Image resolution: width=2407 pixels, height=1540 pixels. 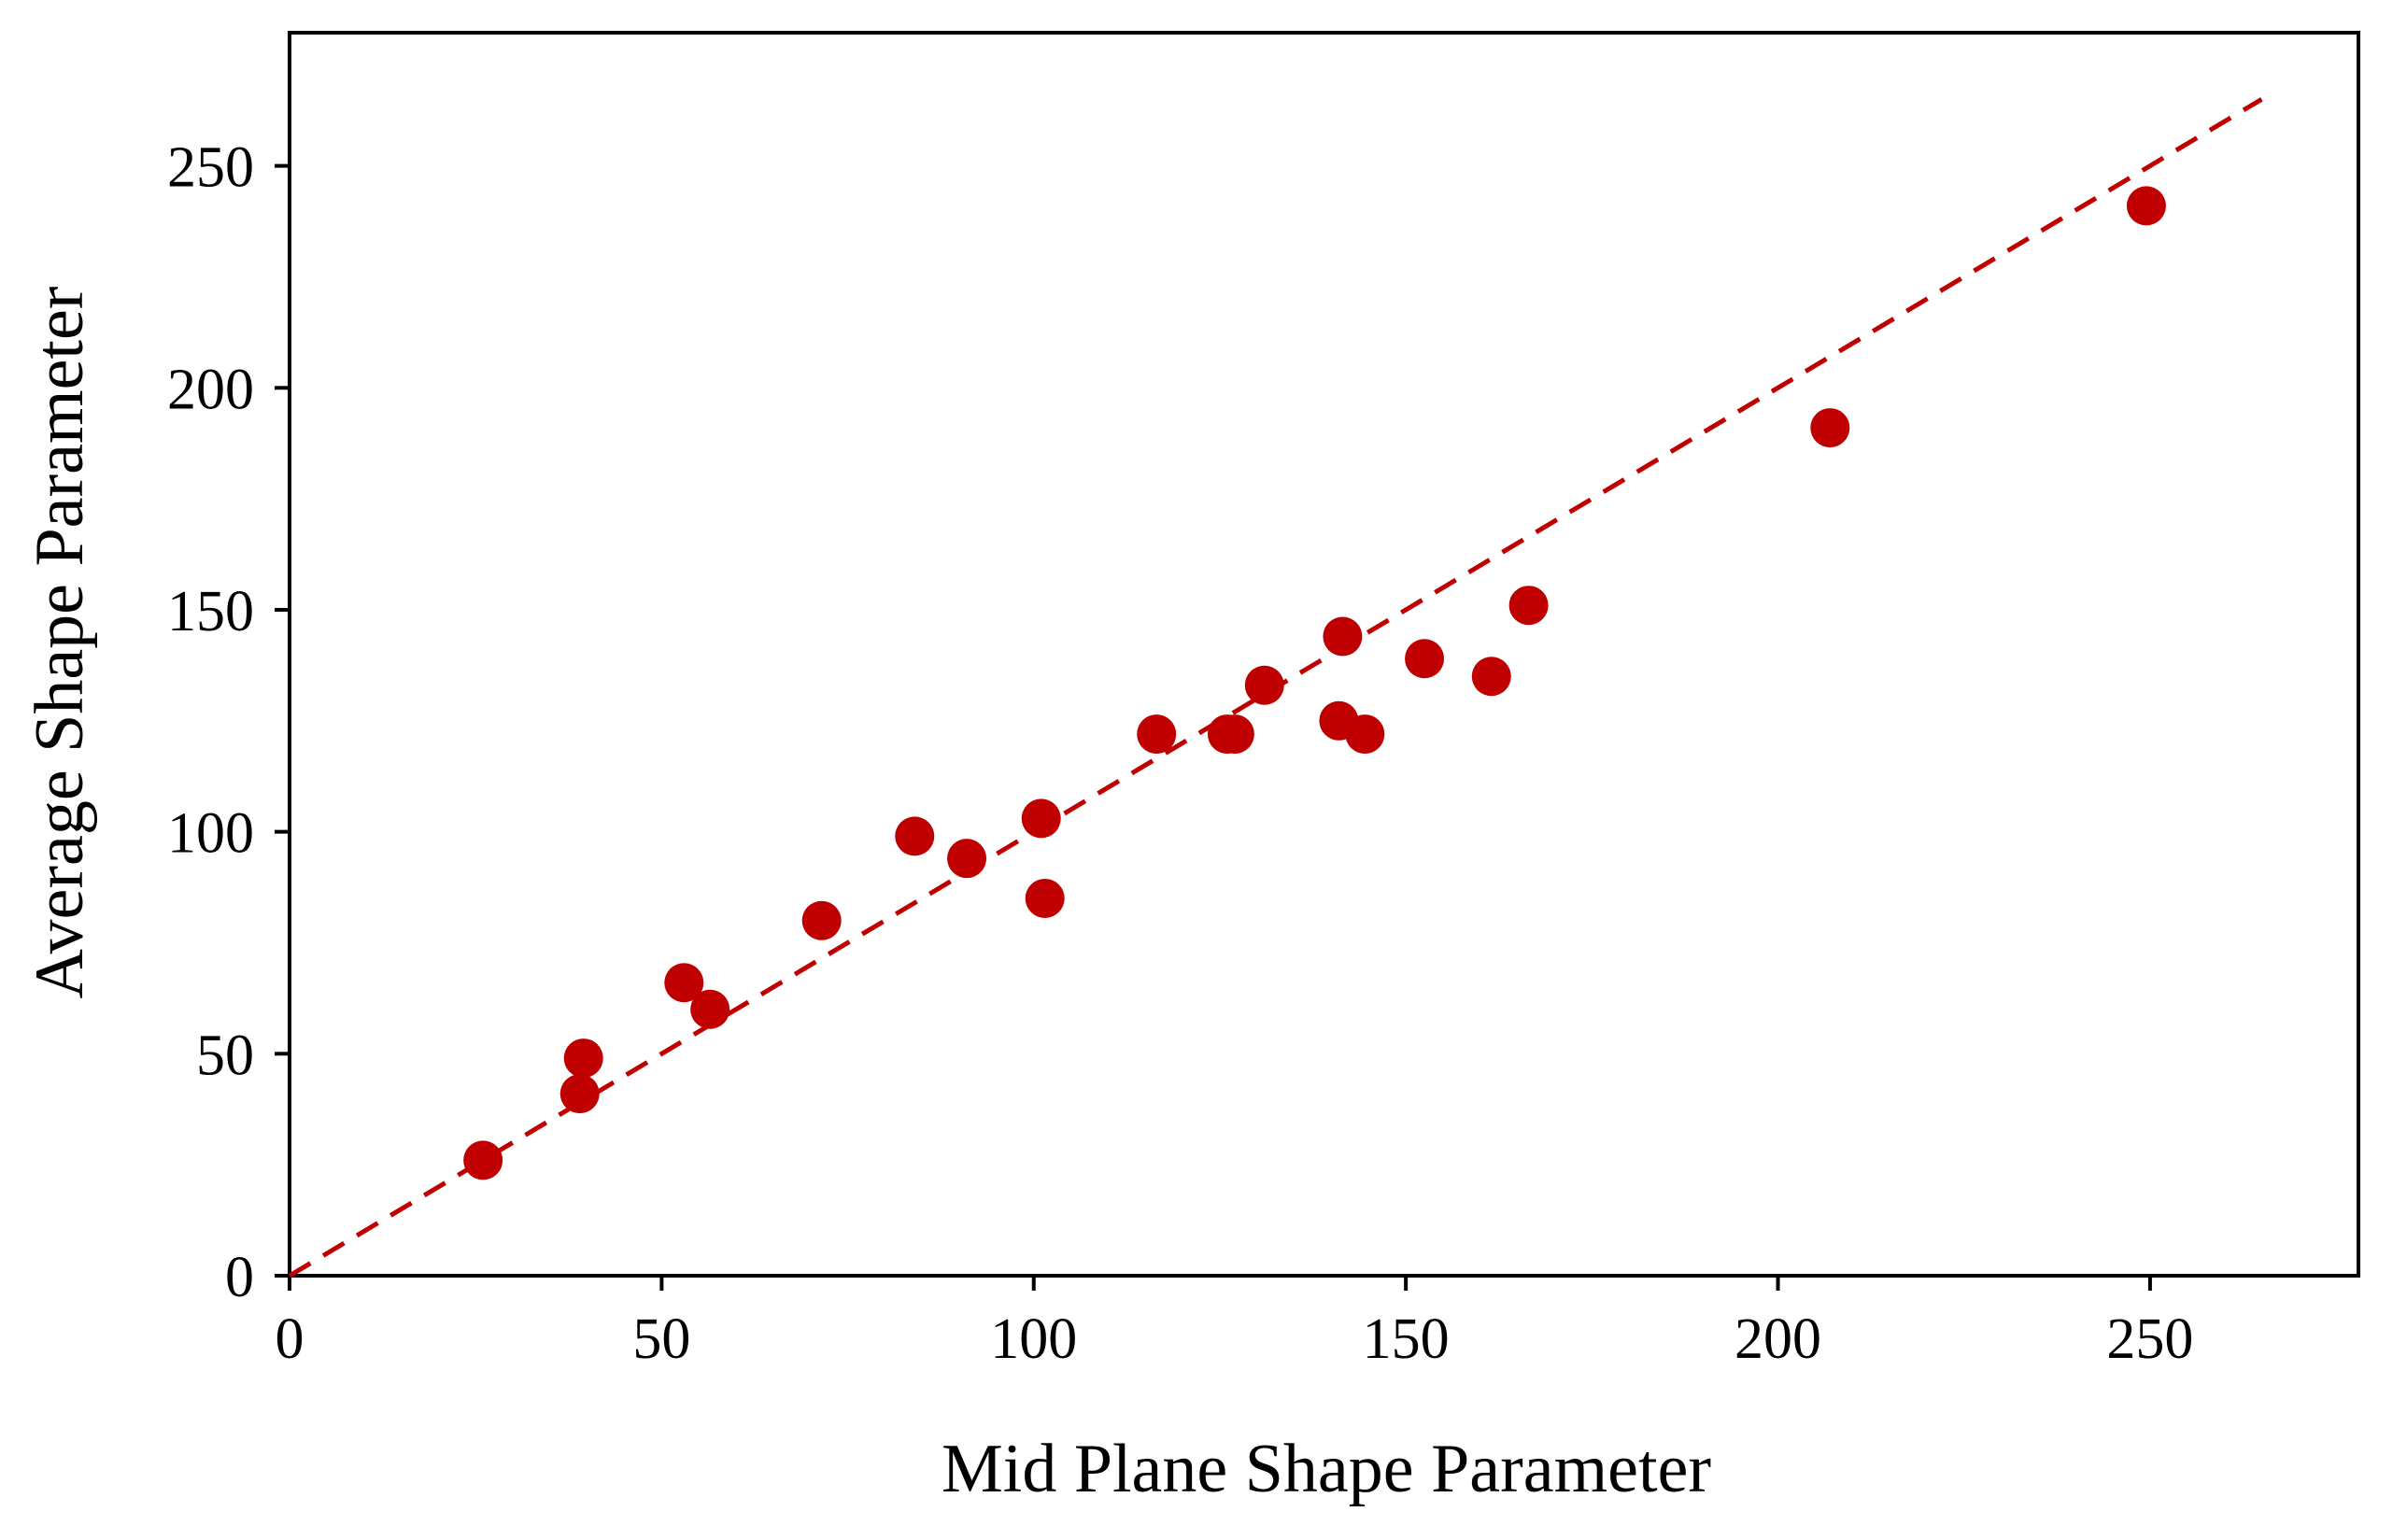 I want to click on y-tick-label: 0, so click(x=240, y=1277).